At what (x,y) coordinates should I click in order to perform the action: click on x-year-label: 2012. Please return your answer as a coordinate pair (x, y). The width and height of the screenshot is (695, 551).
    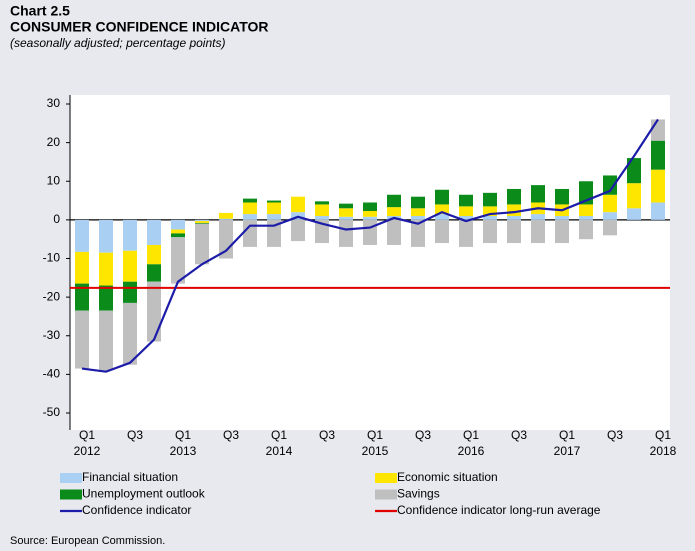
    Looking at the image, I should click on (87, 451).